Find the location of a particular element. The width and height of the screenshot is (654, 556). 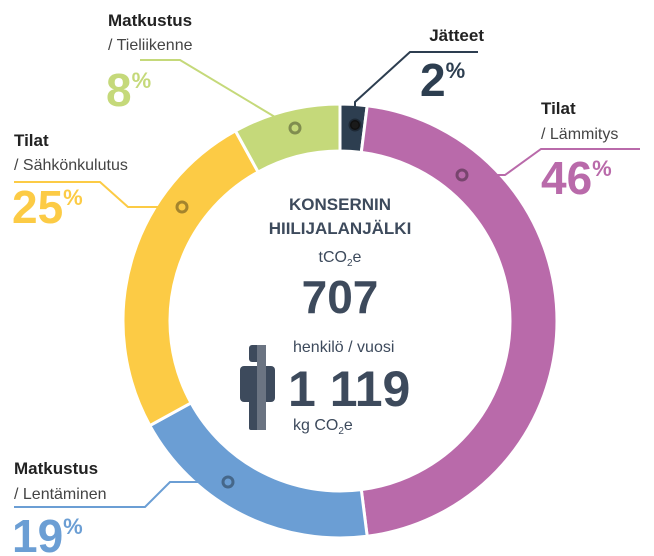

total-unit: tCO2e is located at coordinates (340, 259).